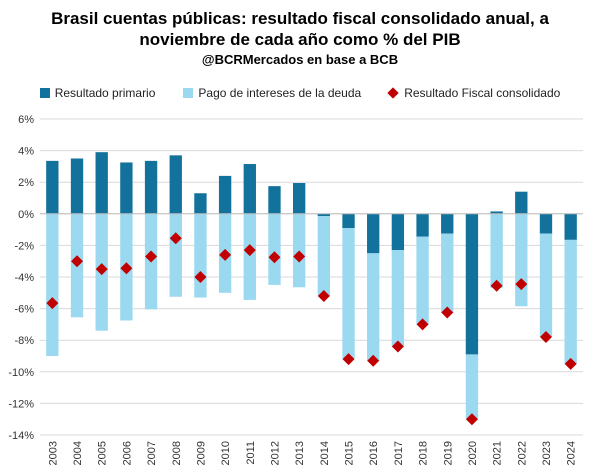  I want to click on legend-item-primario: Resultado primario, so click(97, 93).